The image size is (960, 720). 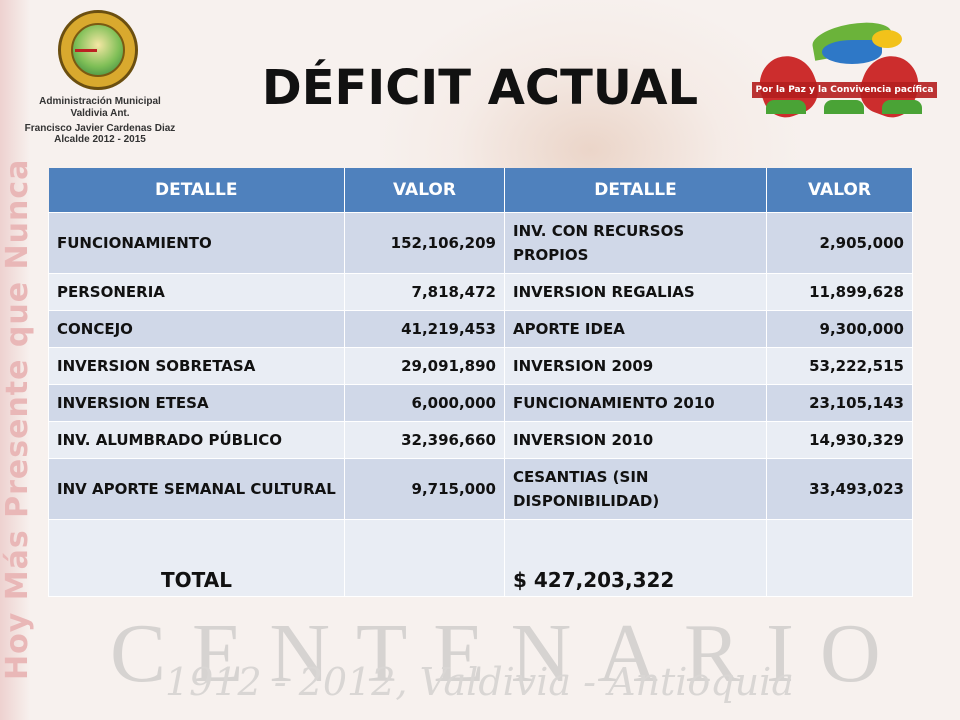 I want to click on logo-line-3: Francisco Javier Cardenas Diaz, so click(x=100, y=128).